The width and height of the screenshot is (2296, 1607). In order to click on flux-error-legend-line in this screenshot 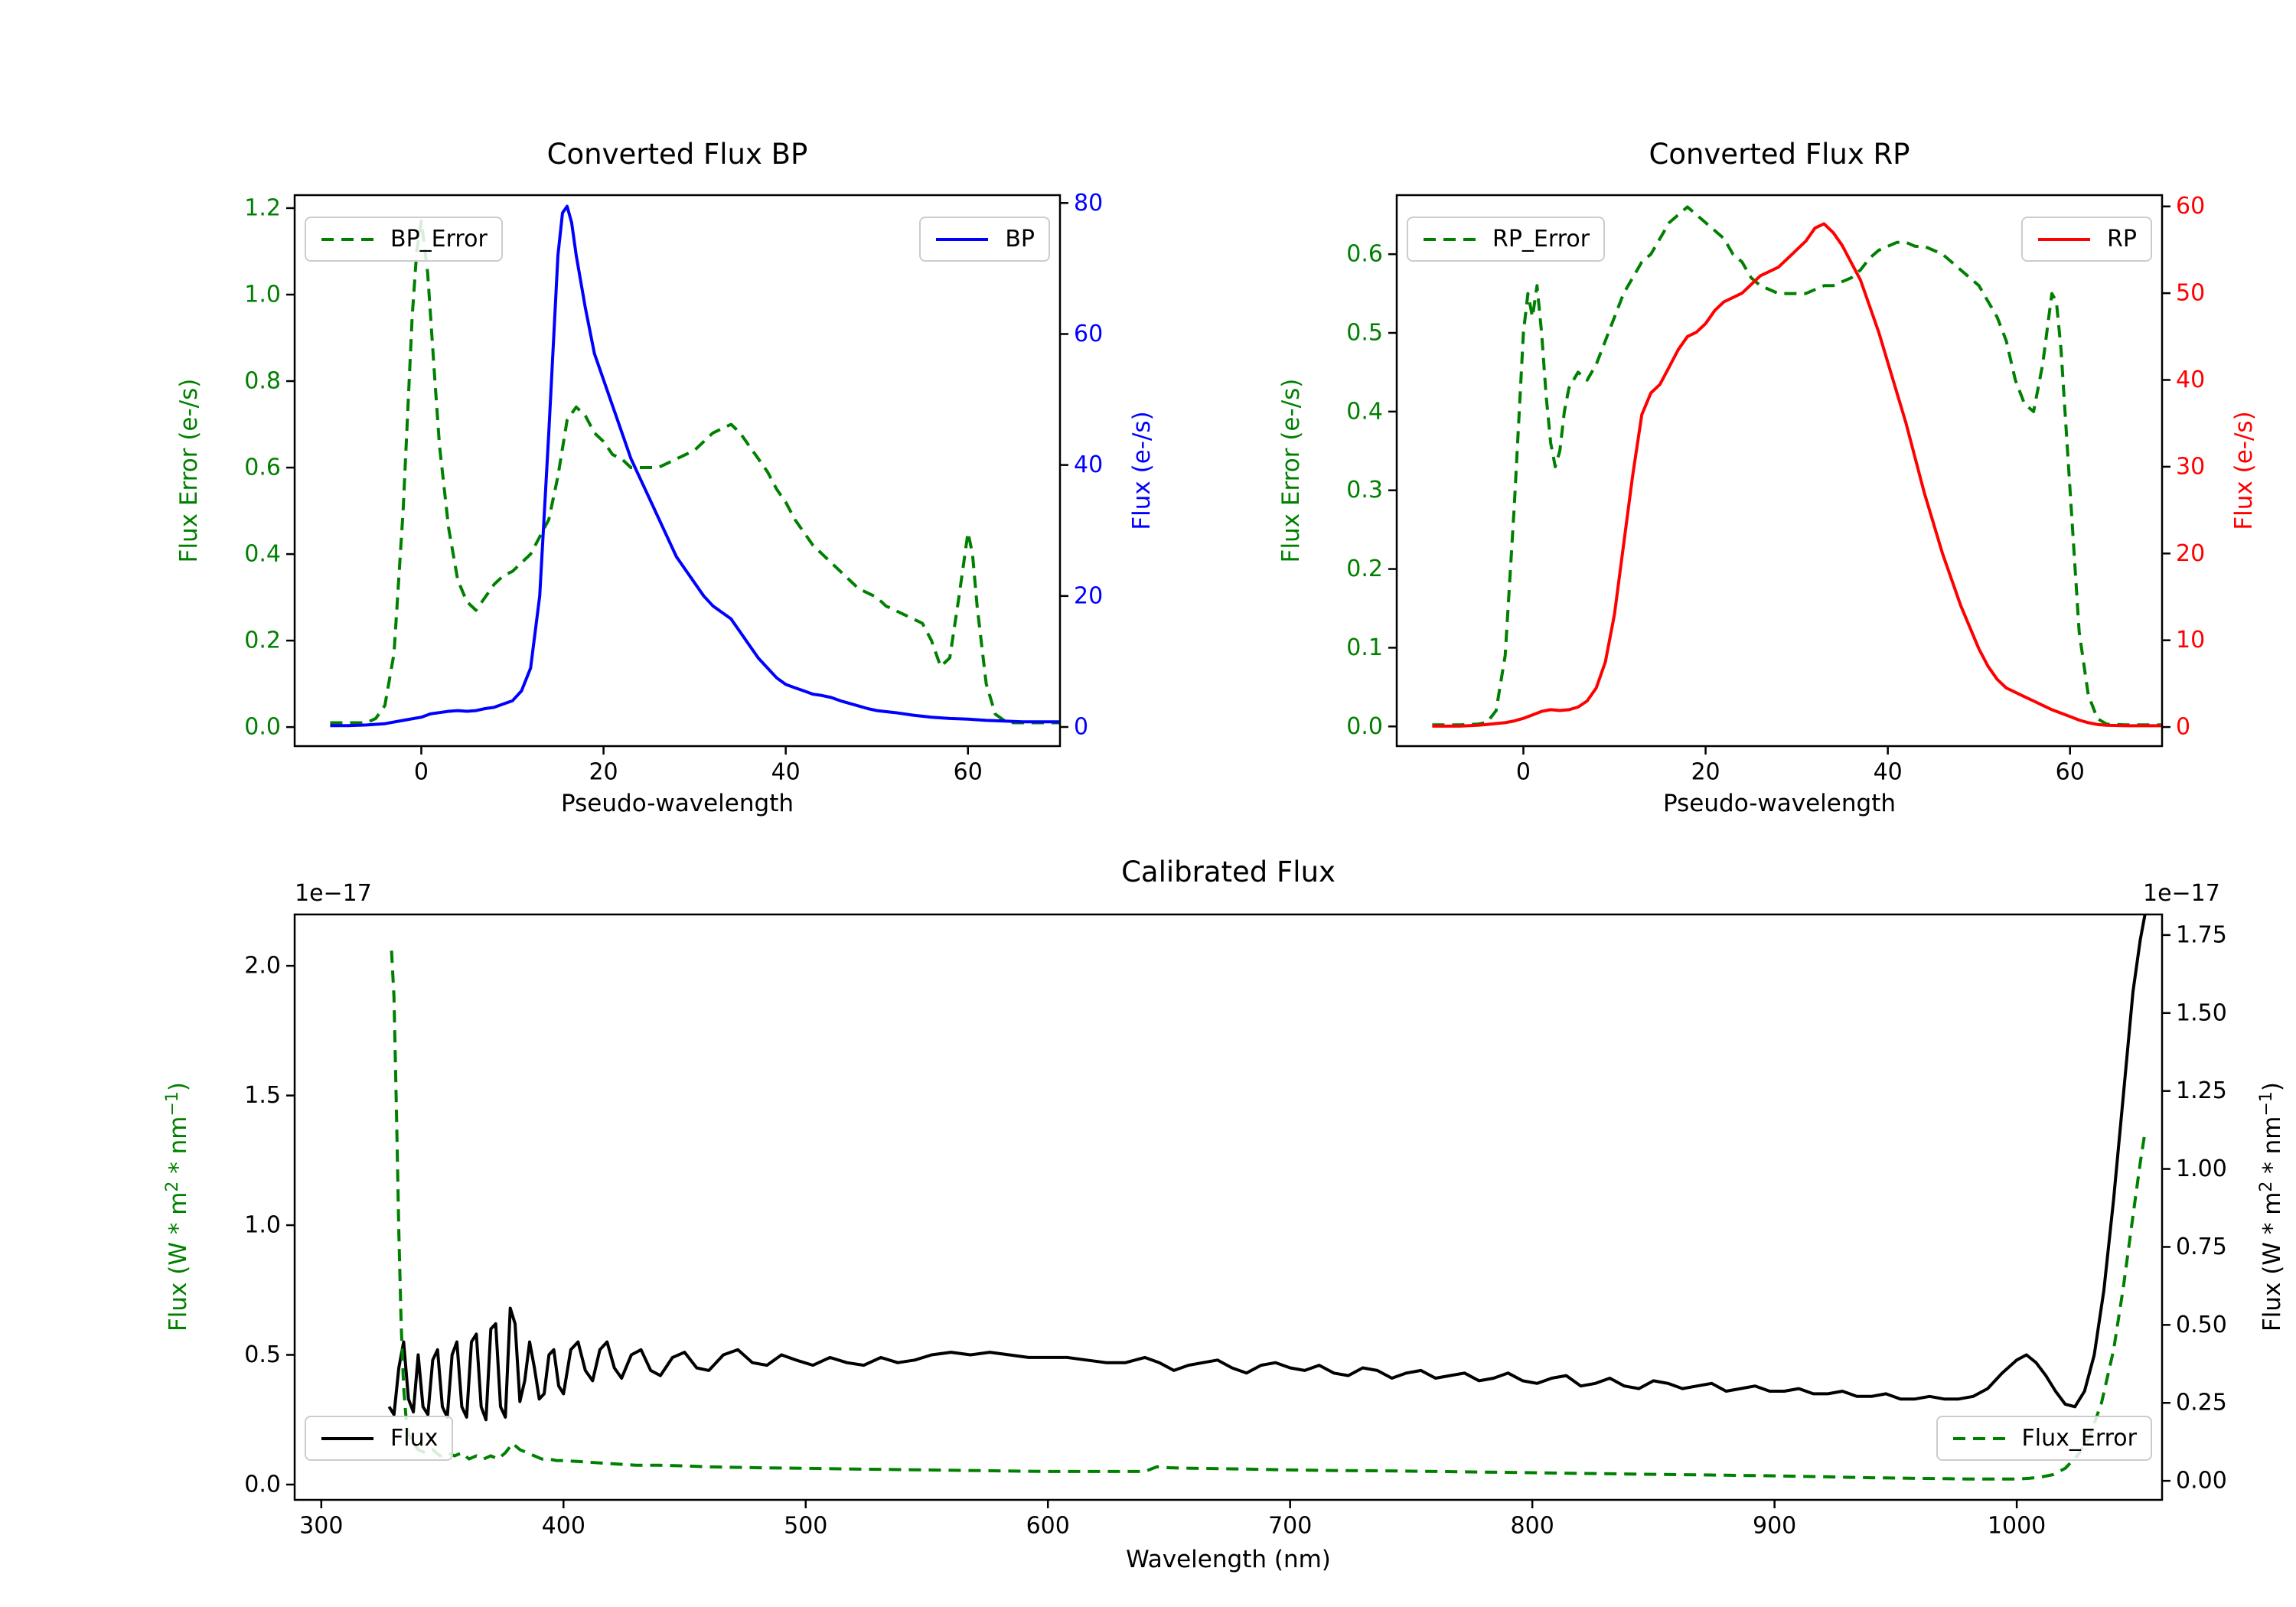, I will do `click(1978, 1438)`.